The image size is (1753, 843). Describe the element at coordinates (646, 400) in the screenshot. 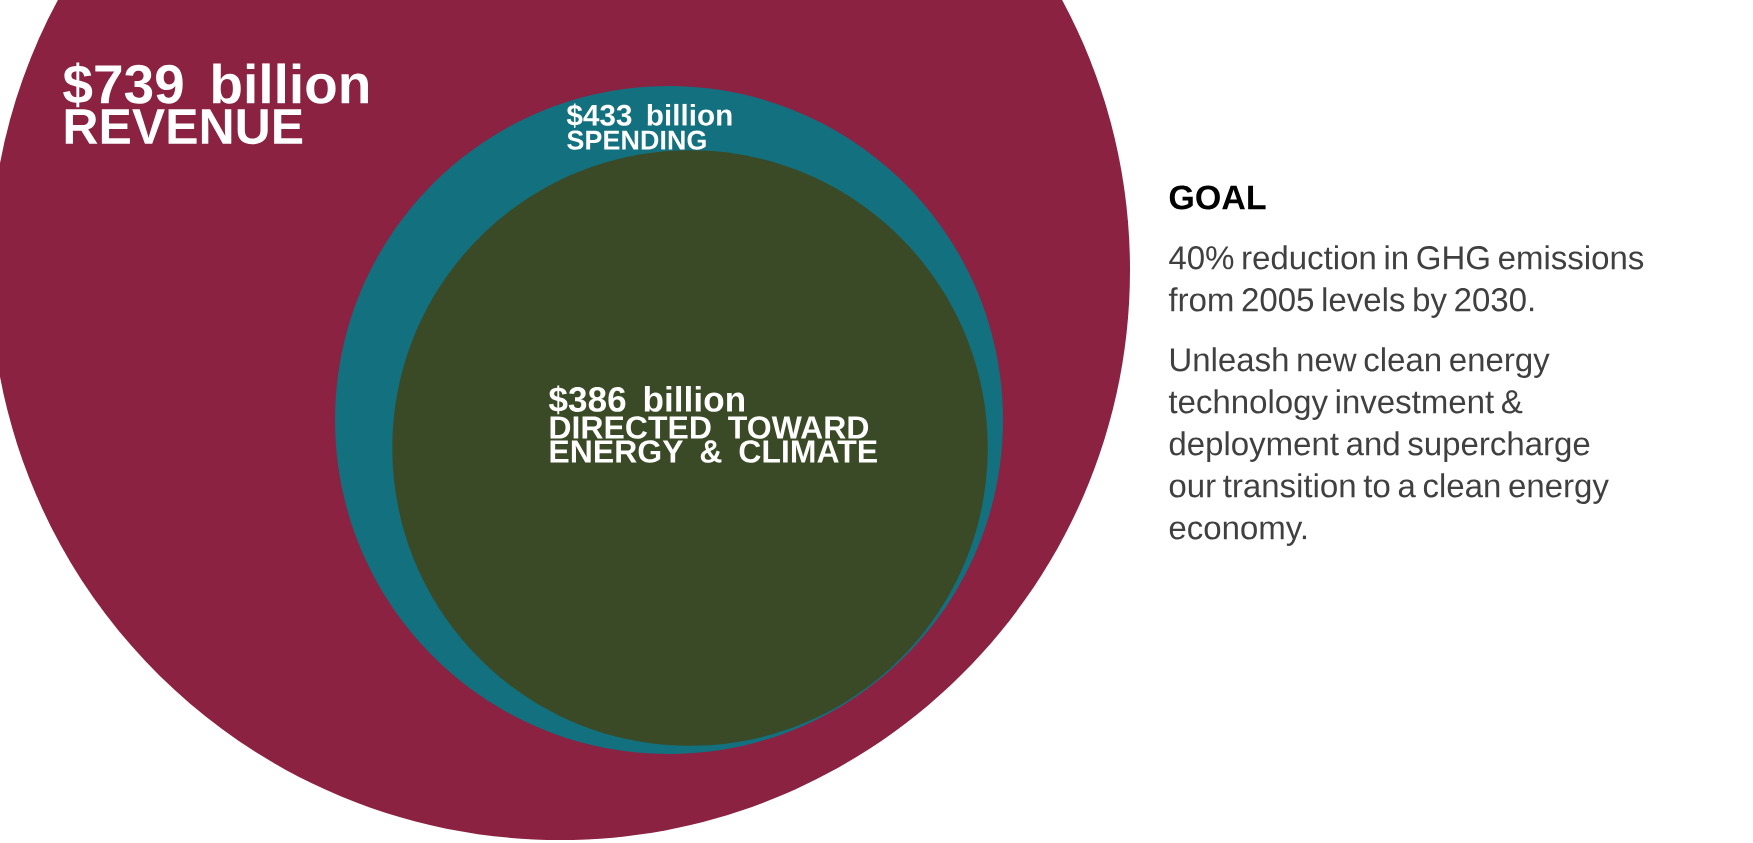

I see `data-label: $386 billion` at that location.